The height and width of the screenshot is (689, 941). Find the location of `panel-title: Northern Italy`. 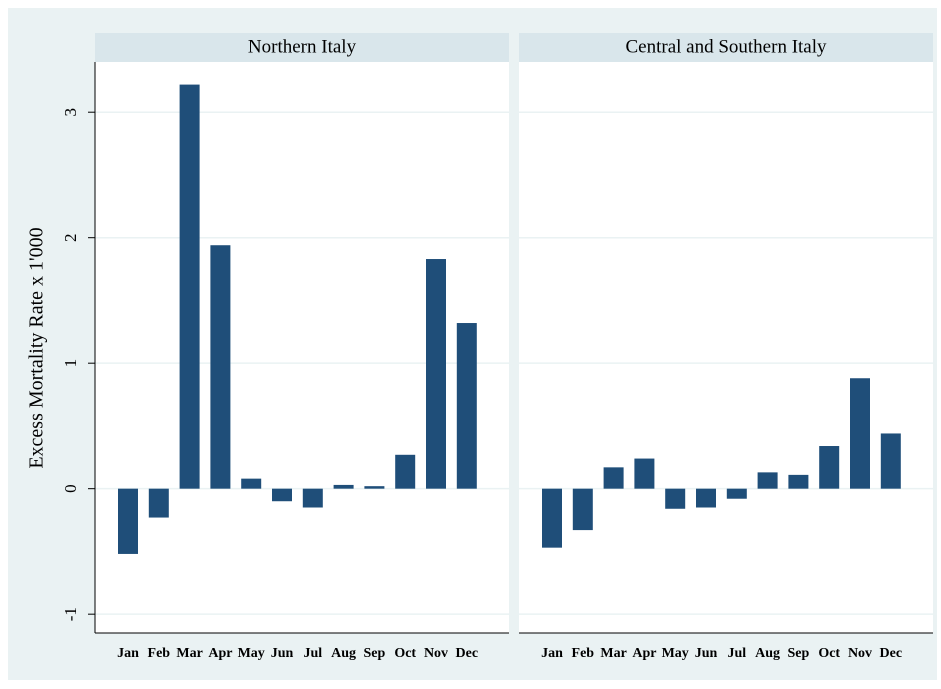

panel-title: Northern Italy is located at coordinates (302, 46).